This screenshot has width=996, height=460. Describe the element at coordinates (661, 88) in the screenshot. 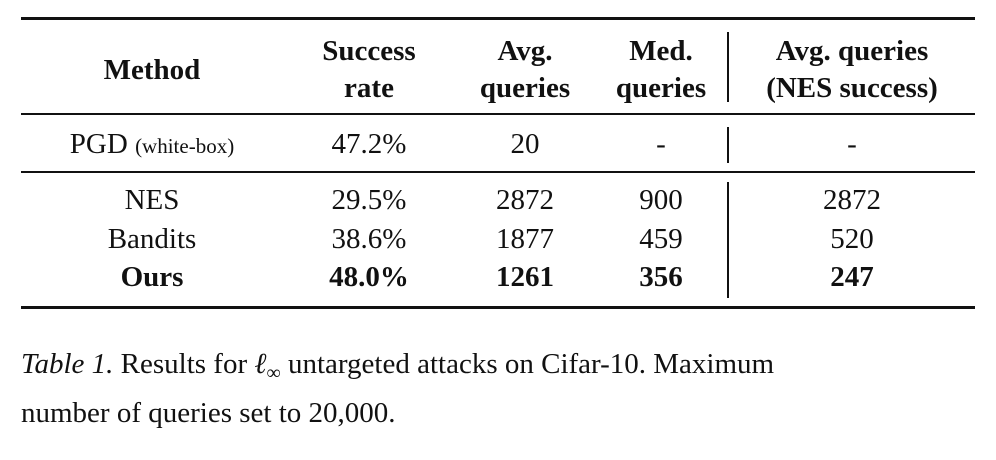

I see `header-med-line2: queries` at that location.